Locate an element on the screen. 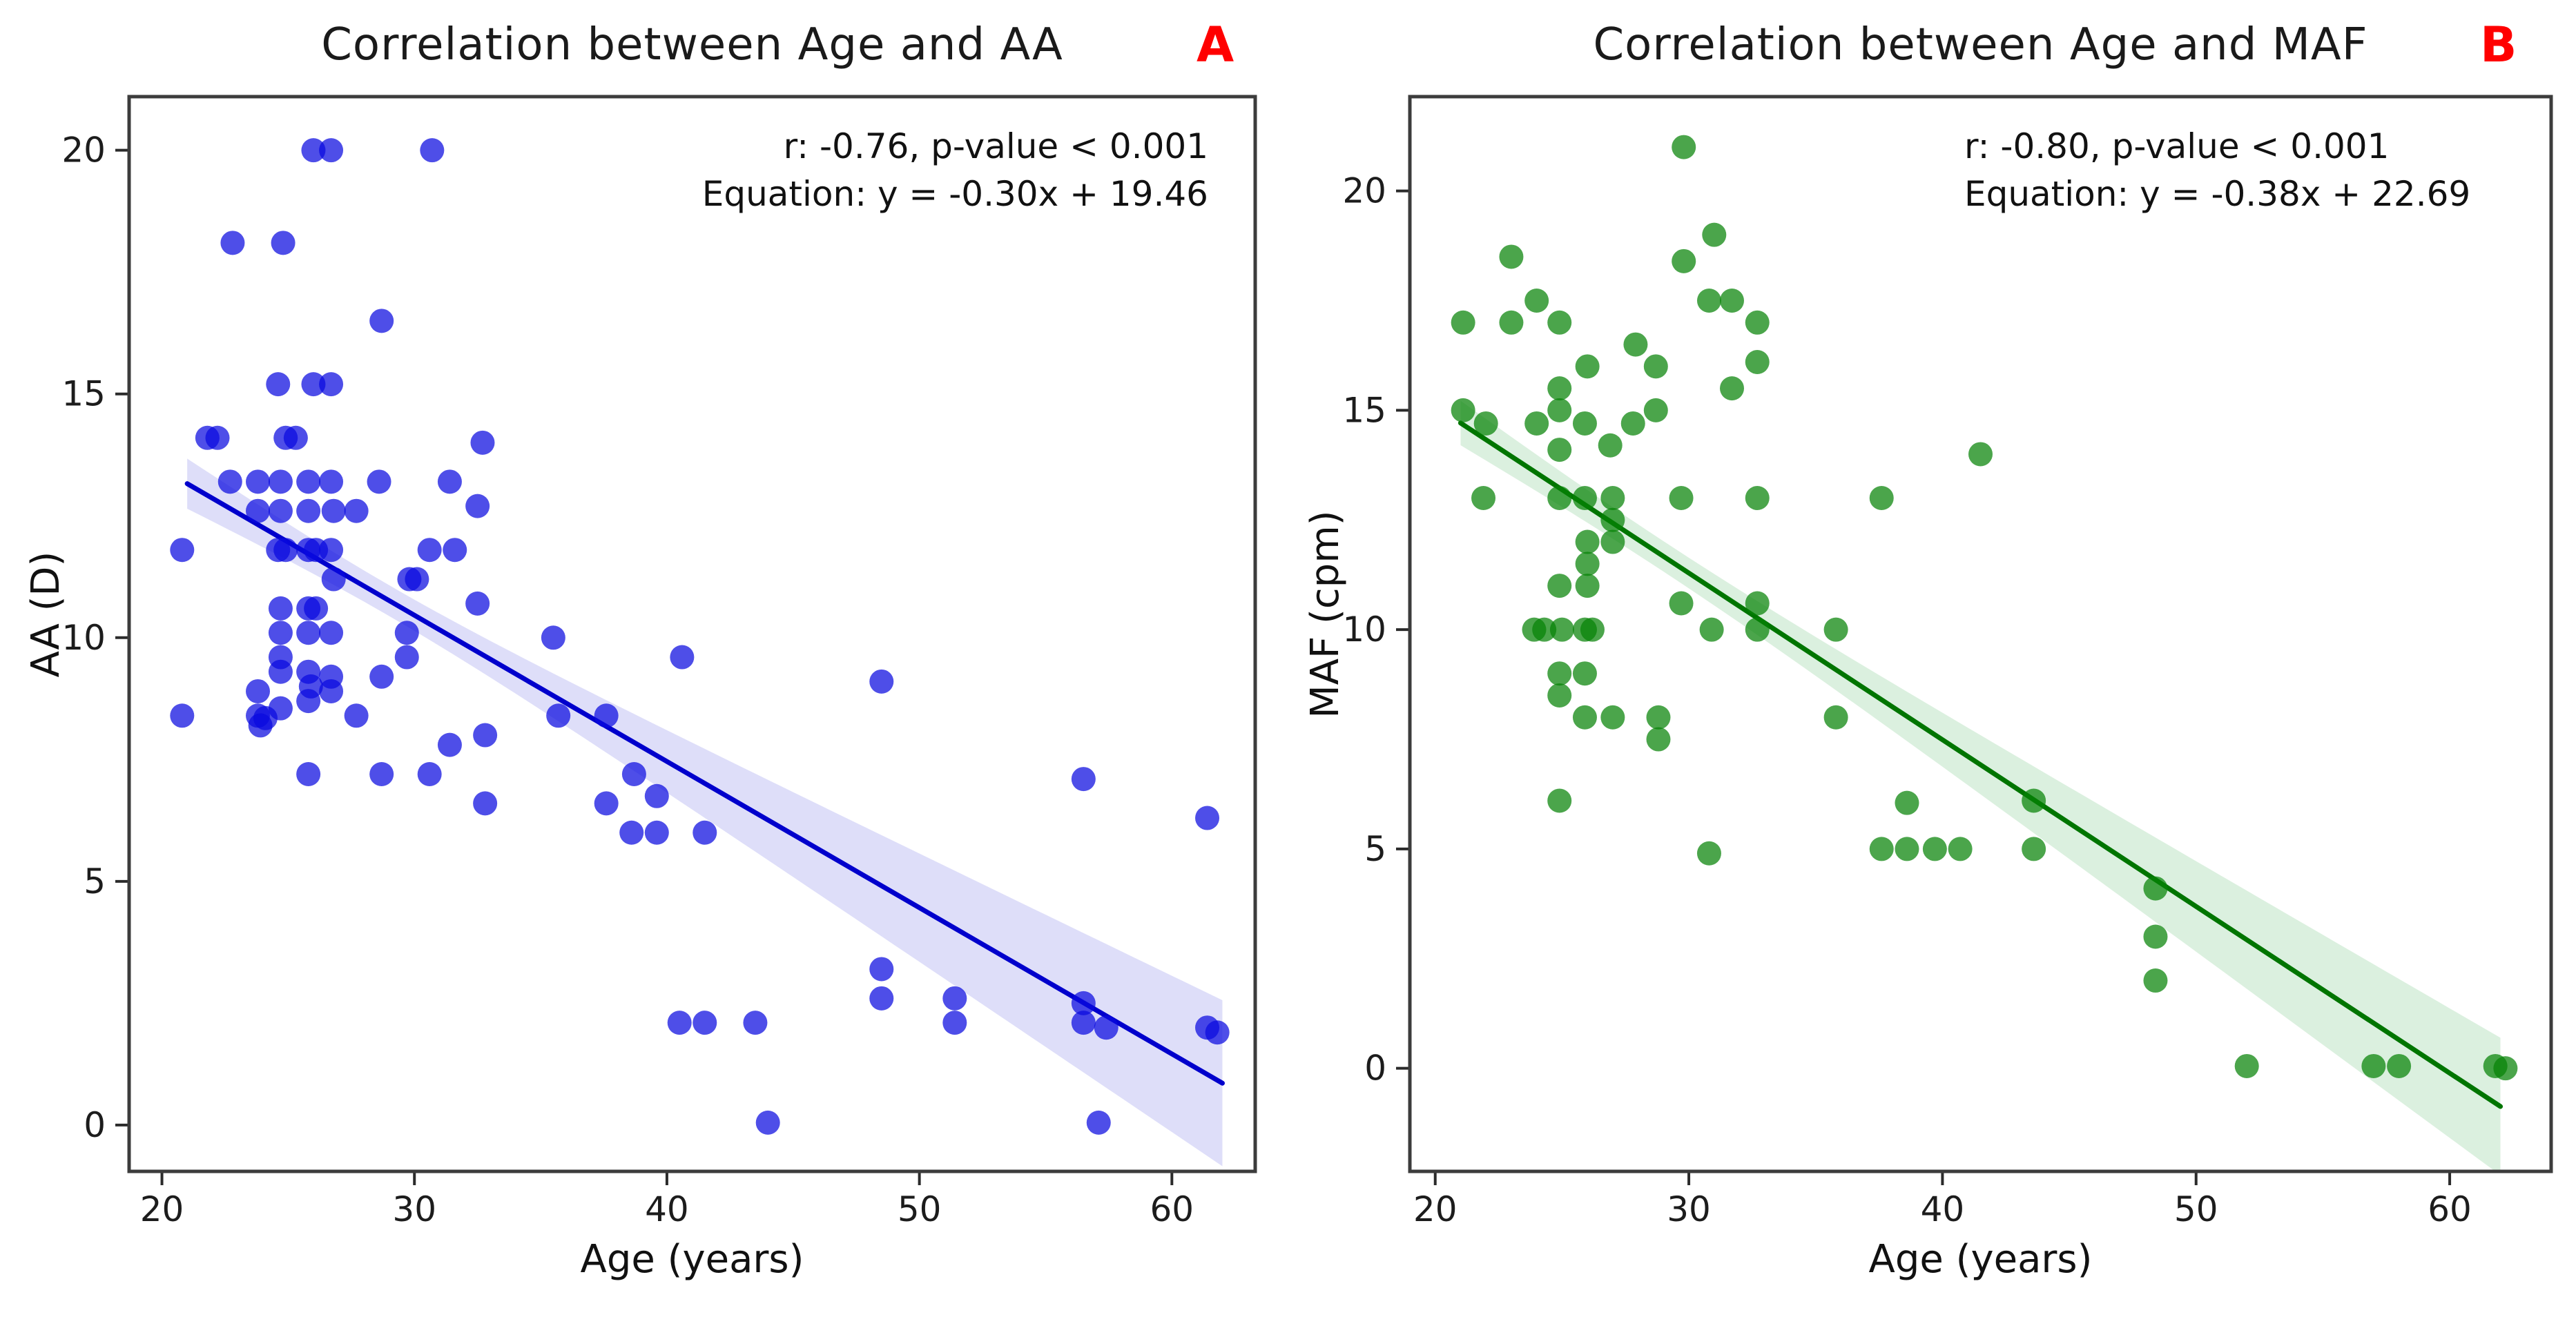  panel-b-y-axis-label: MAF (cpm) is located at coordinates (1326, 614).